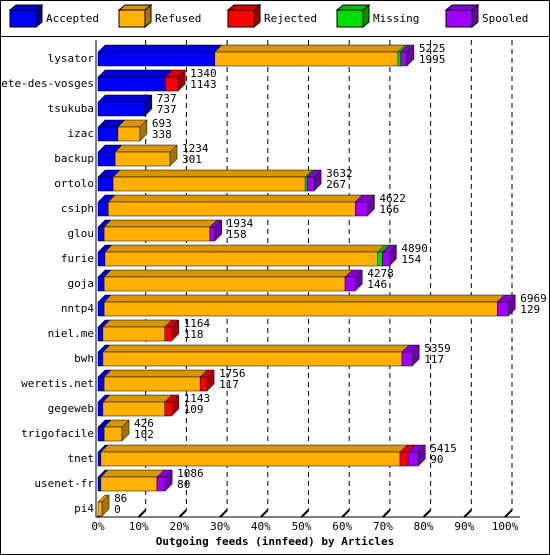  Describe the element at coordinates (57, 433) in the screenshot. I see `y-tick-label: trigofacile` at that location.